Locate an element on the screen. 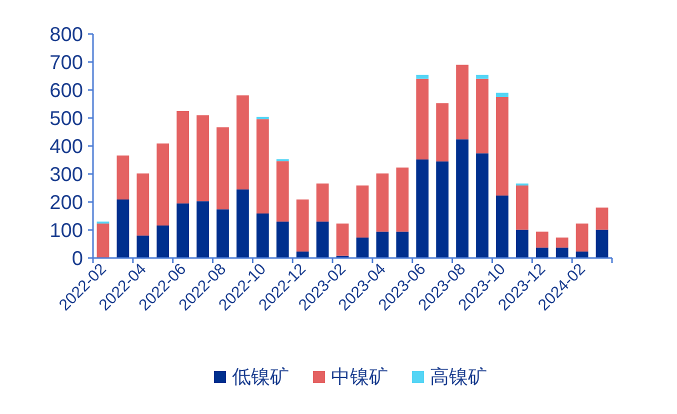 The width and height of the screenshot is (677, 414). y-tick-label: 800 is located at coordinates (66, 35).